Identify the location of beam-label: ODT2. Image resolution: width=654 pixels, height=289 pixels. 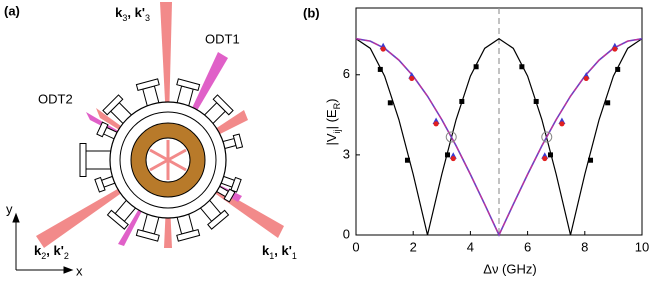
(55, 98).